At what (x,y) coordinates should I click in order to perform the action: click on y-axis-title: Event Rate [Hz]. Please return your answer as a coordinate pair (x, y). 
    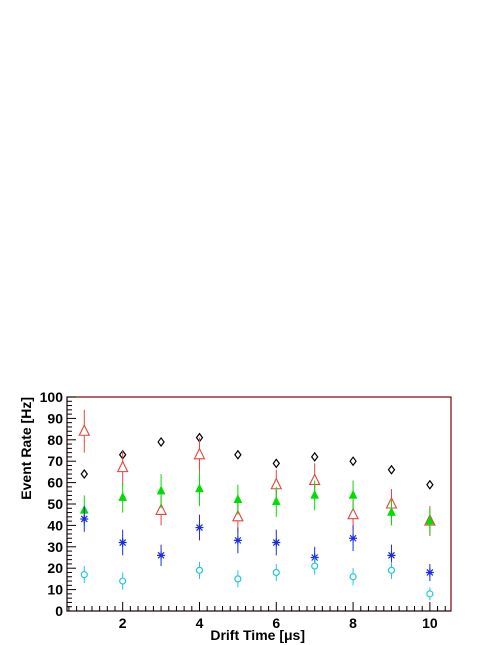
    Looking at the image, I should click on (26, 448).